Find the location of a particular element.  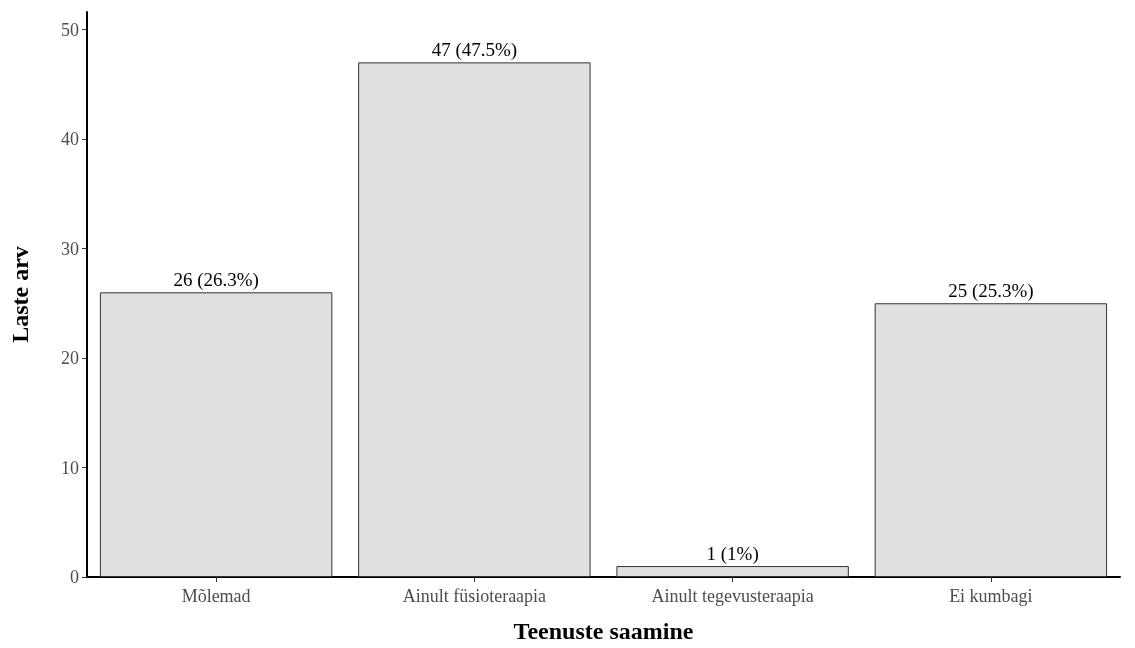

x-tick-label: Ainult tegevusteraapia is located at coordinates (732, 596).